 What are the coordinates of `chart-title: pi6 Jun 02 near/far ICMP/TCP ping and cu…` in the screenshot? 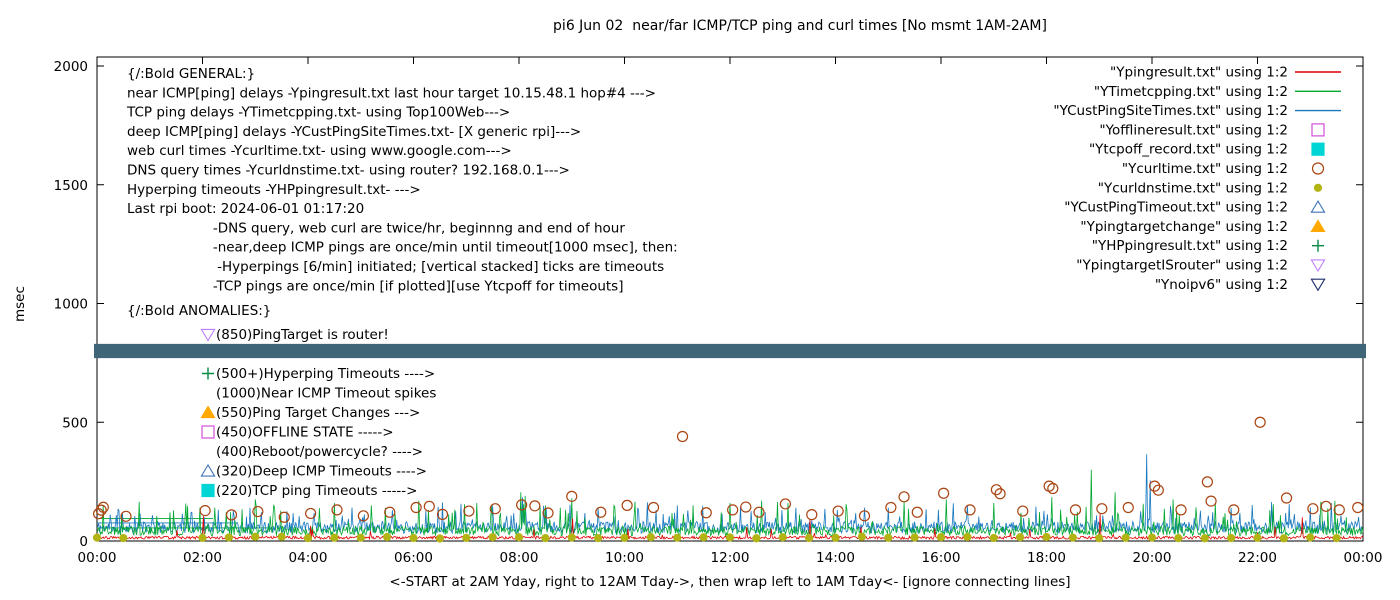 It's located at (800, 26).